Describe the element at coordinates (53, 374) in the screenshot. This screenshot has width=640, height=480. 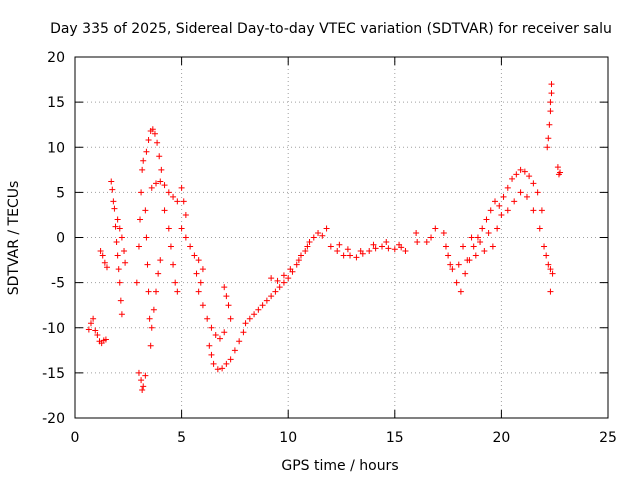
I see `y-tick-label: -15` at that location.